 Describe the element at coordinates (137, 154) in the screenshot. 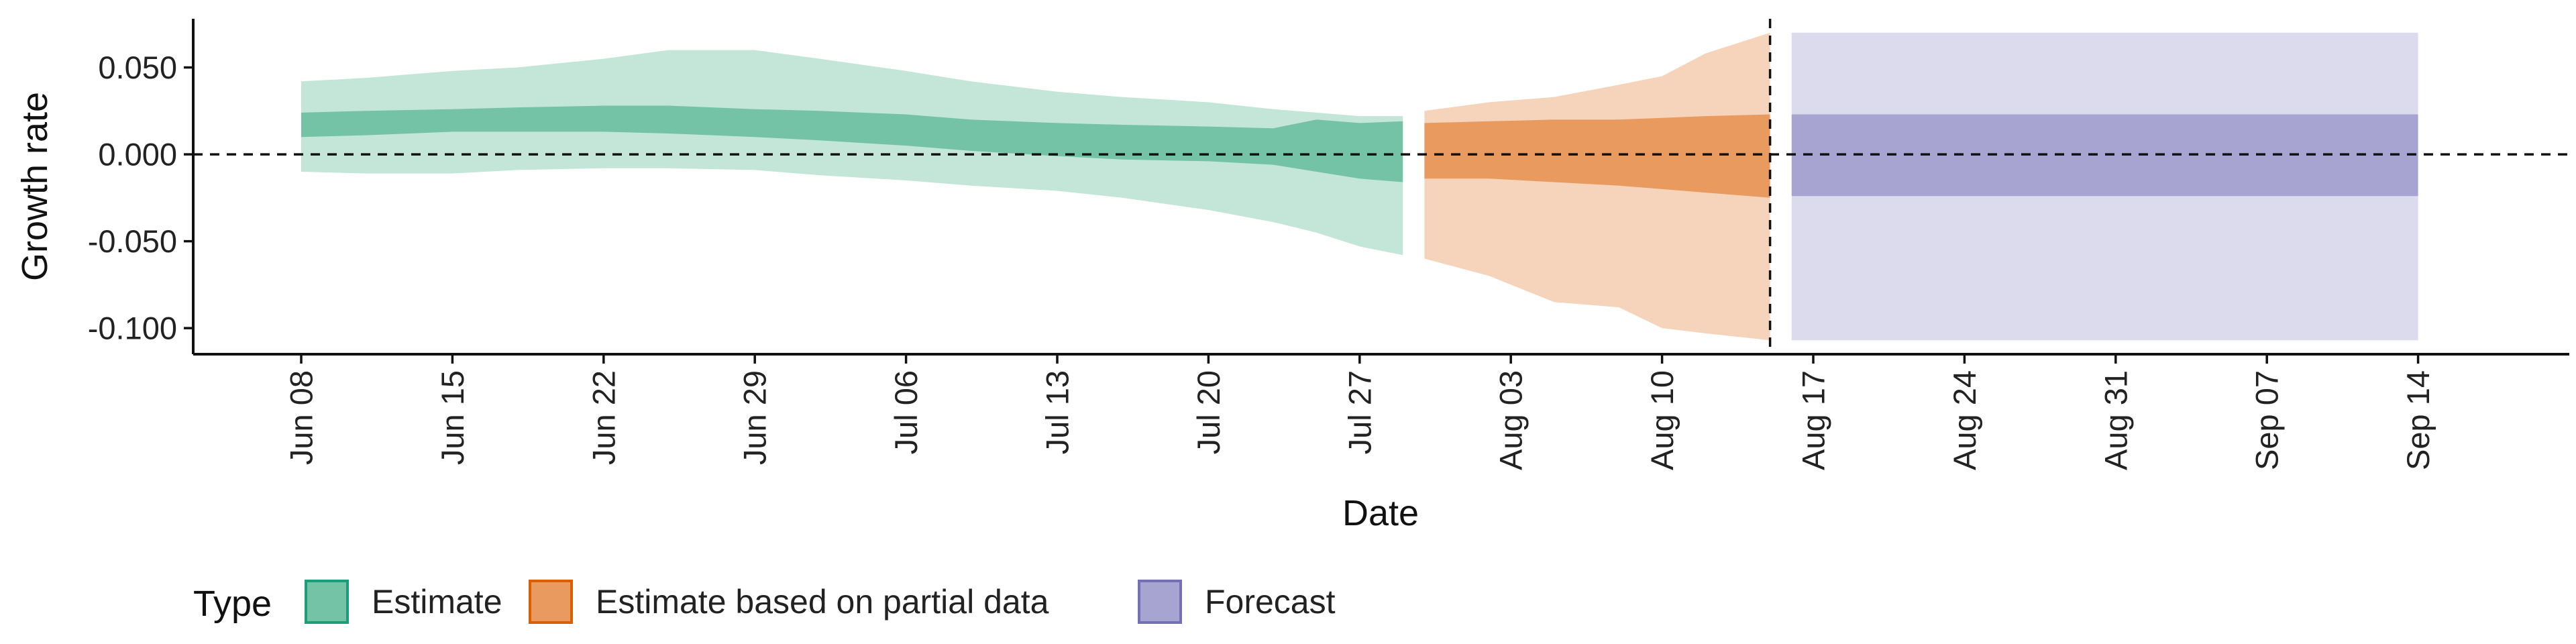

I see `y-tick-label: 0.000` at that location.